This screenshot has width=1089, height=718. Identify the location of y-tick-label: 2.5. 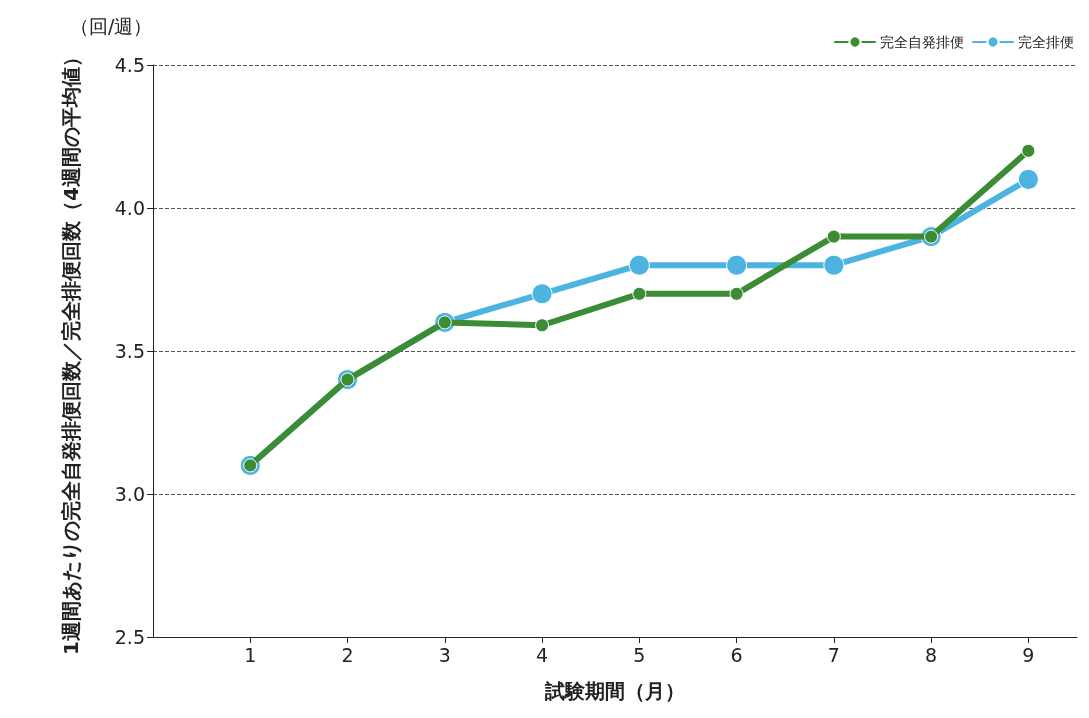
(129, 637).